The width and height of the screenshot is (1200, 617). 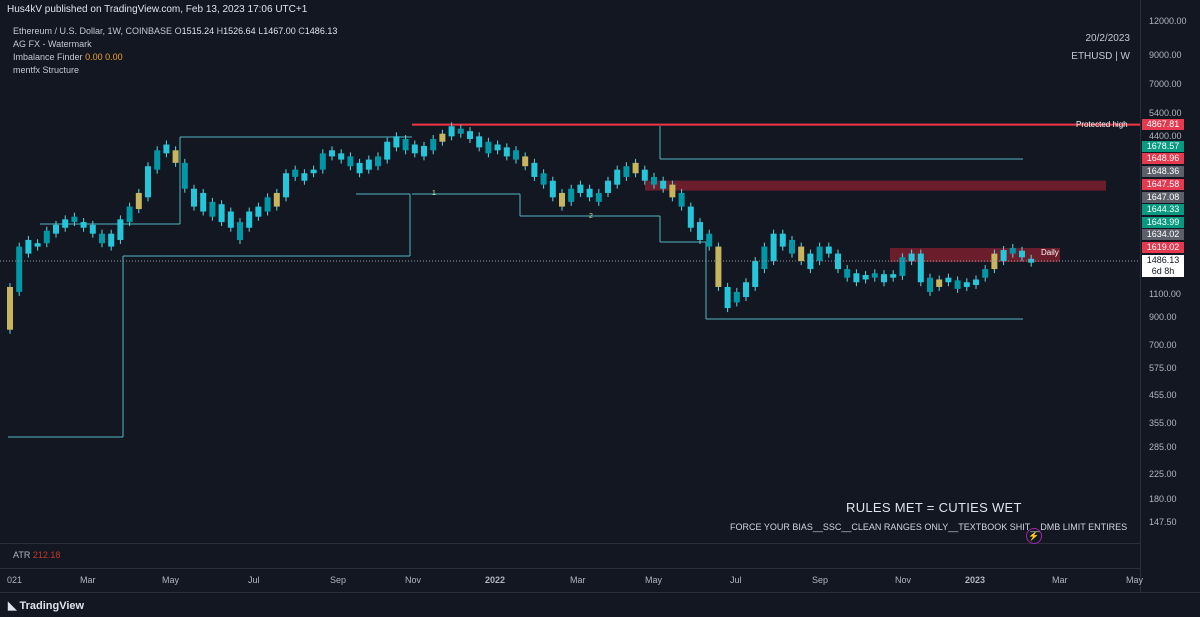 I want to click on structure-label-1: 1, so click(x=434, y=193).